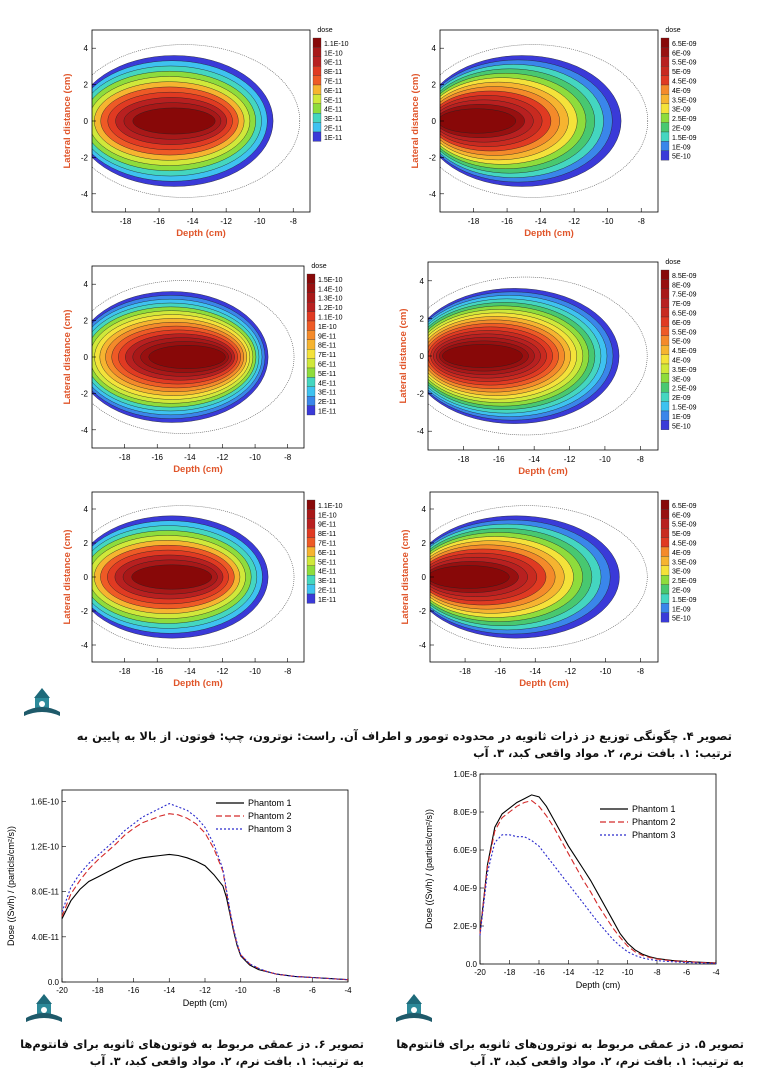 This screenshot has height=1092, width=762. Describe the element at coordinates (654, 809) in the screenshot. I see `legend-label: Phantom 1` at that location.